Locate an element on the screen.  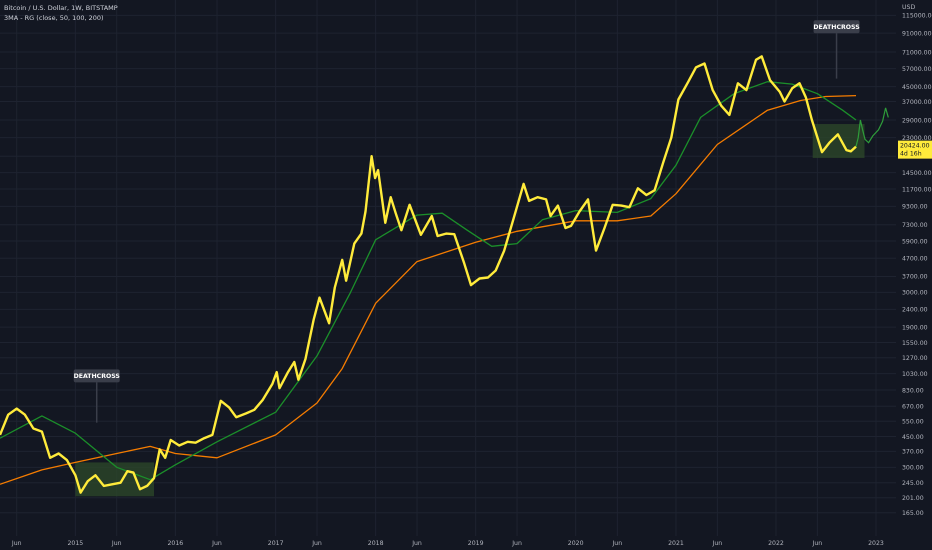
y-tick-label: 450.00 is located at coordinates (913, 437).